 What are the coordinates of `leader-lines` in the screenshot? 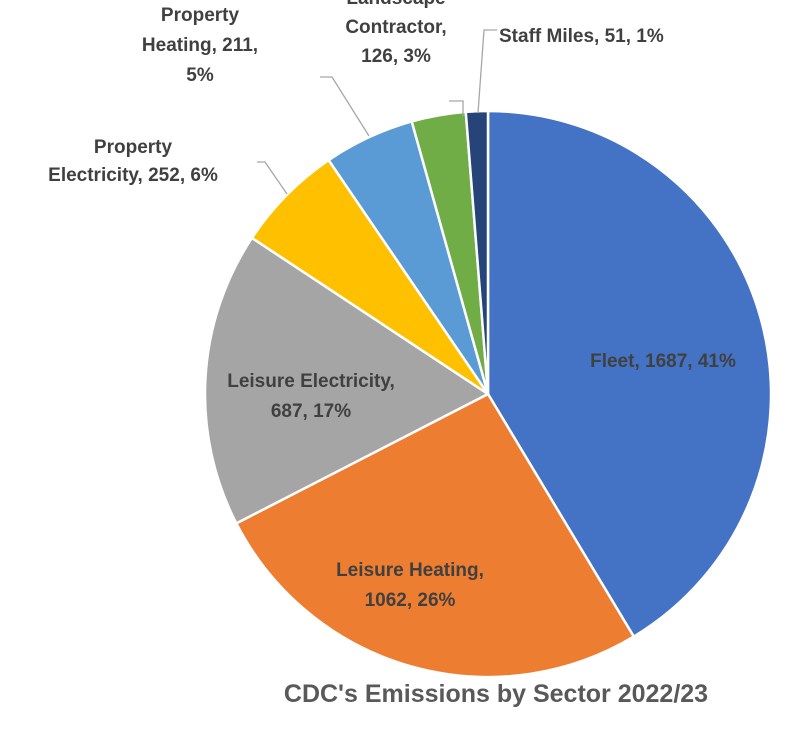 It's located at (377, 112).